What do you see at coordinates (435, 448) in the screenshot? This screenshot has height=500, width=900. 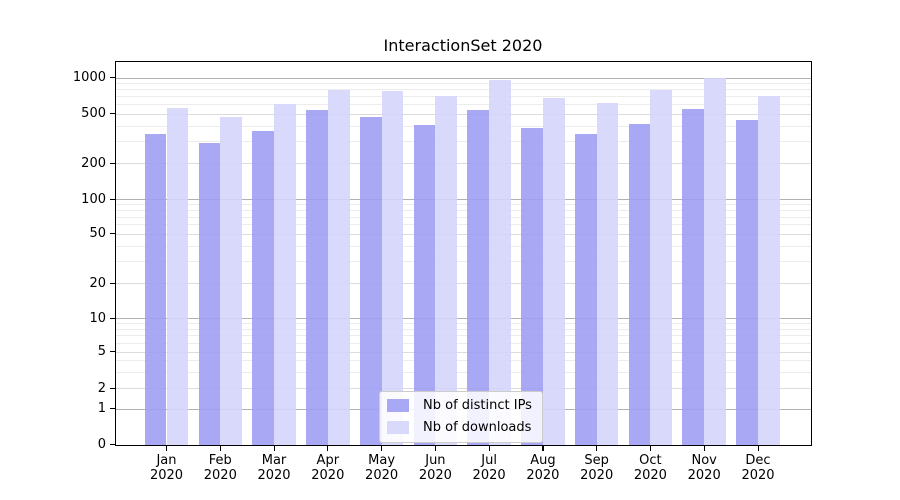 I see `x-tick-mark-jun` at bounding box center [435, 448].